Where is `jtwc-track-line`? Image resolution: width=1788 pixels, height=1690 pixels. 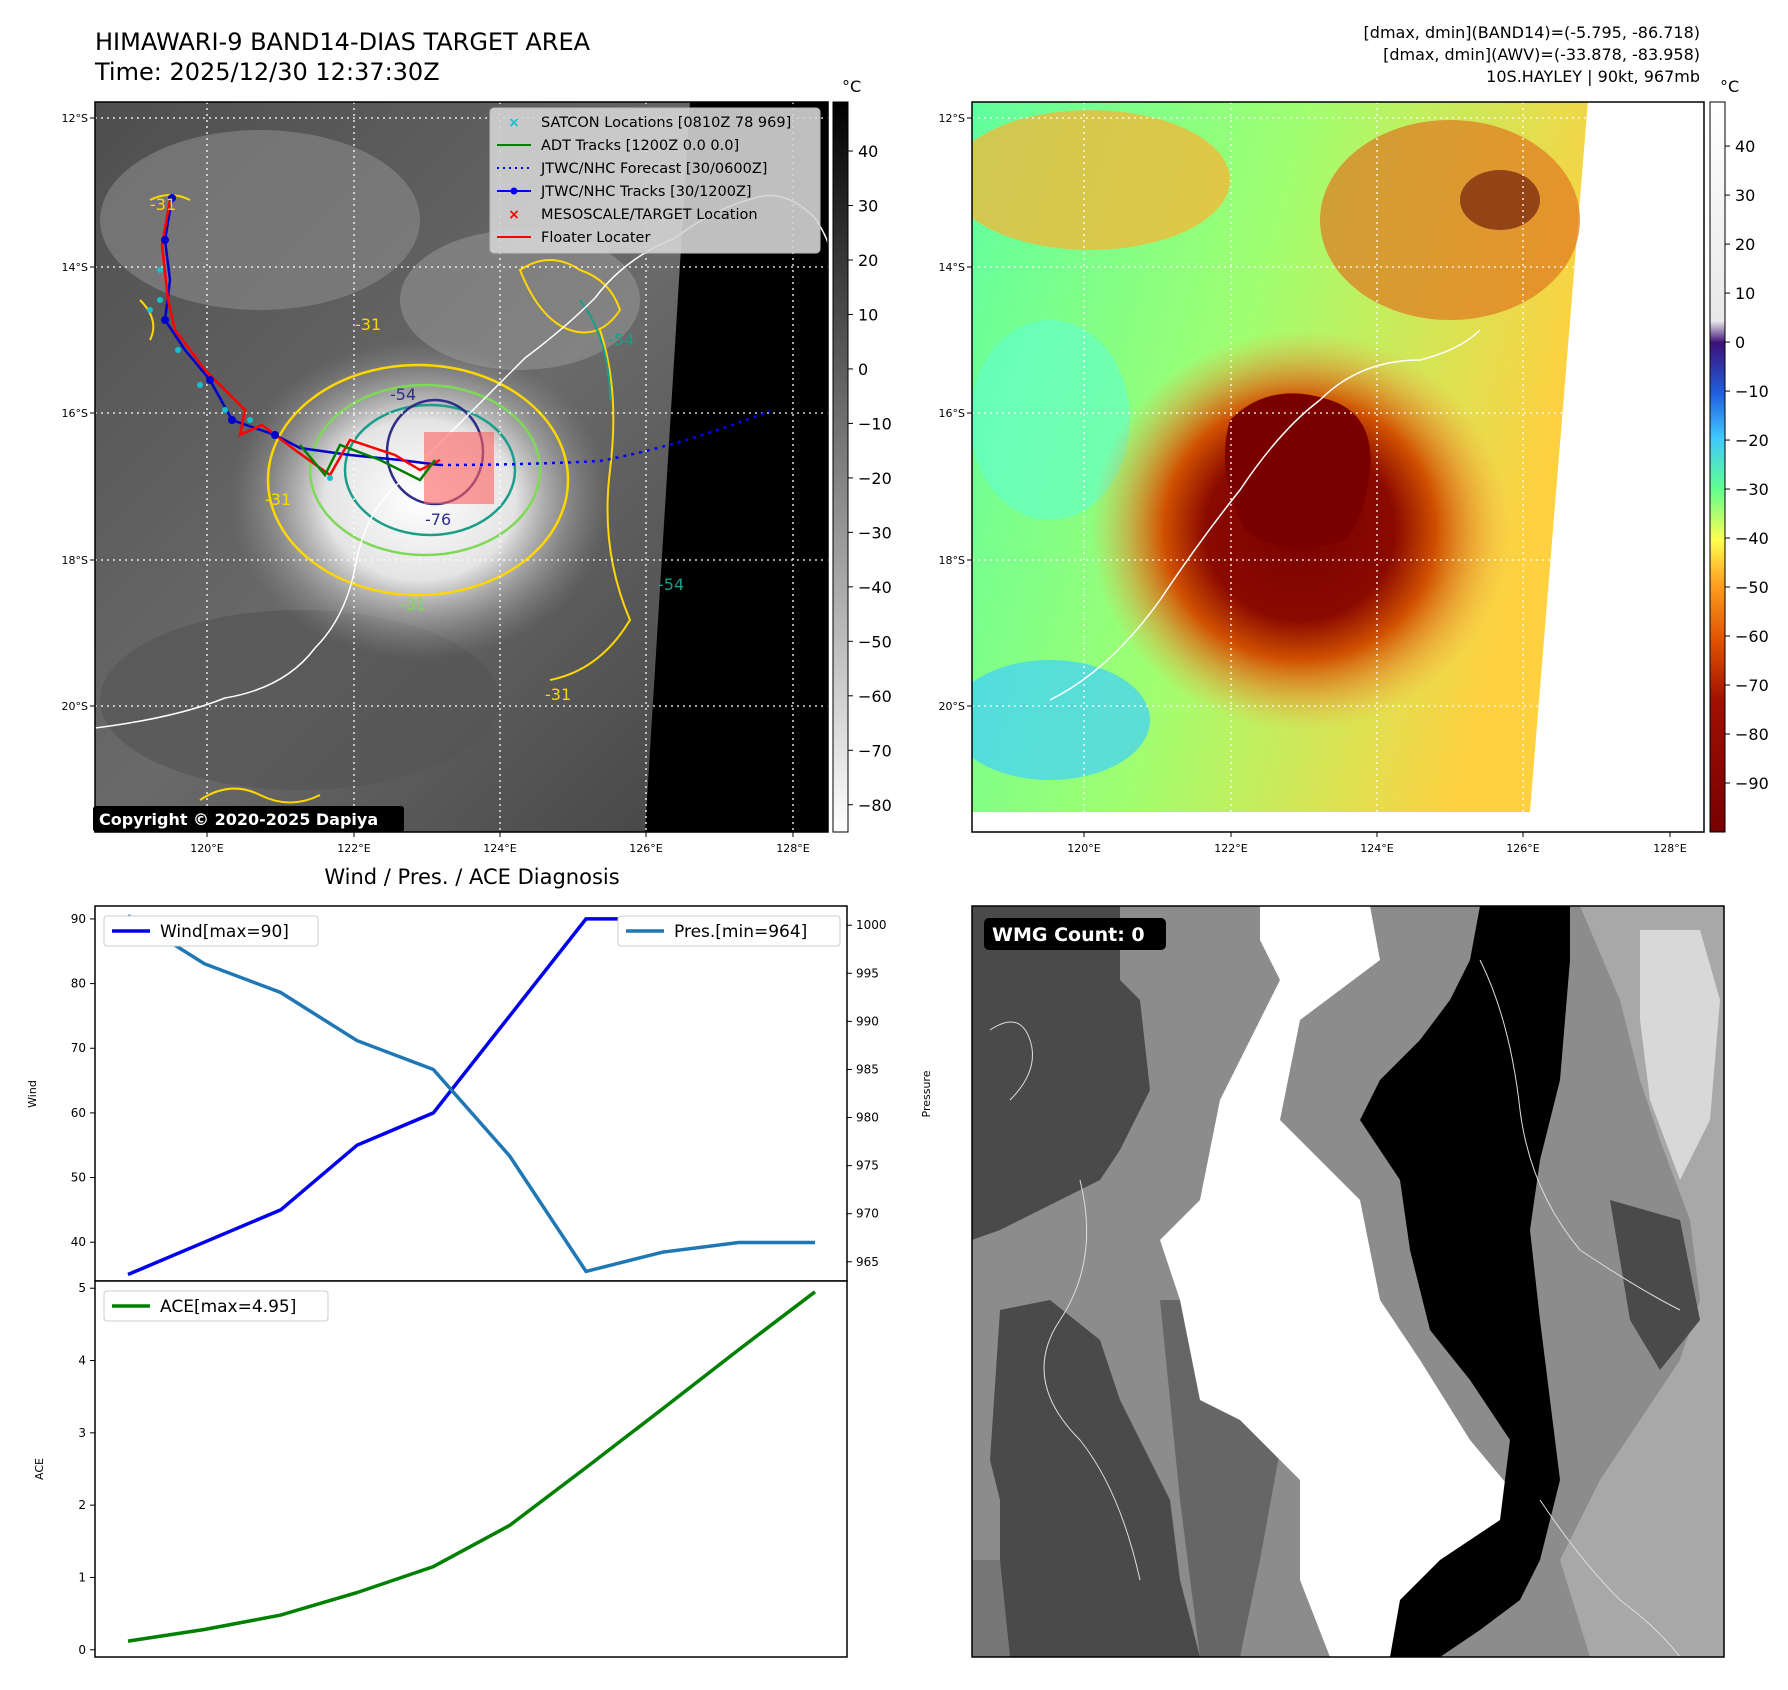 jtwc-track-line is located at coordinates (302, 332).